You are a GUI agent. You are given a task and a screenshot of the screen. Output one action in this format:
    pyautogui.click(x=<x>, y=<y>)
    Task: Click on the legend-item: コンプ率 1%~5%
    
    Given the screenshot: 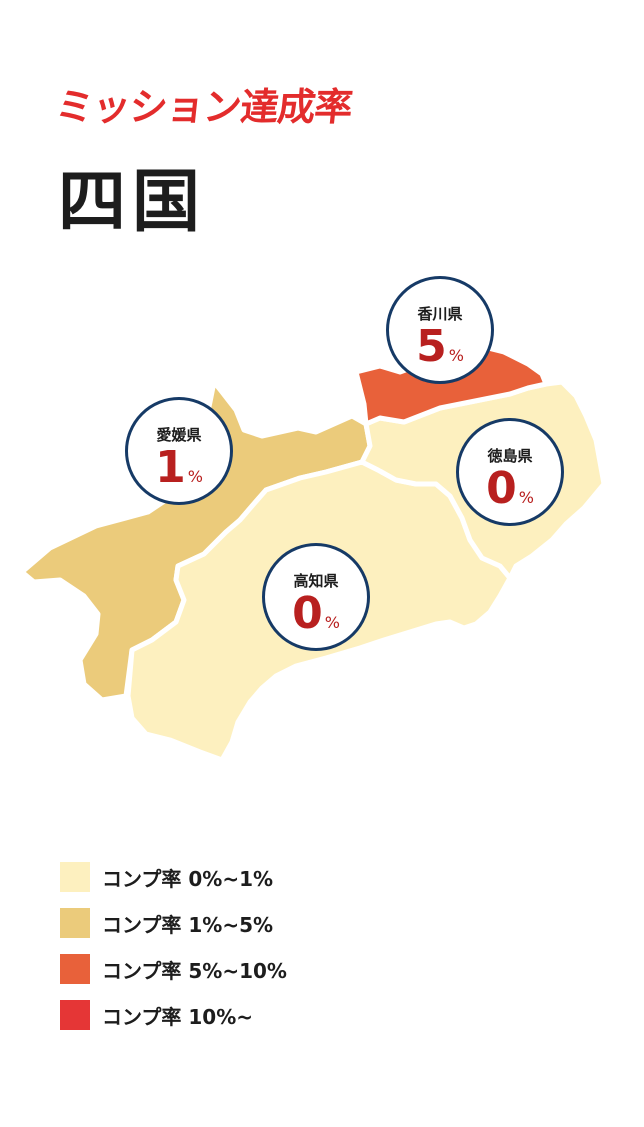 What is the action you would take?
    pyautogui.click(x=173, y=923)
    